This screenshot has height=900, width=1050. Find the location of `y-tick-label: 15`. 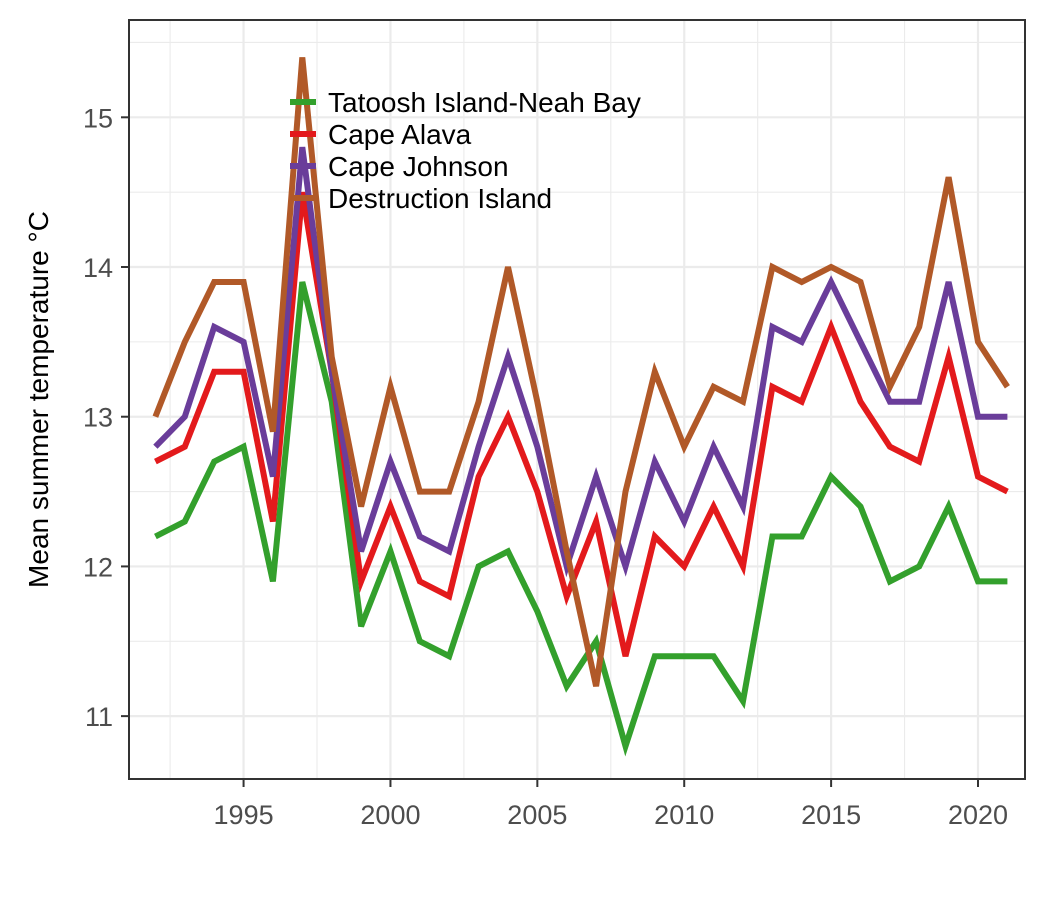

y-tick-label: 15 is located at coordinates (98, 118).